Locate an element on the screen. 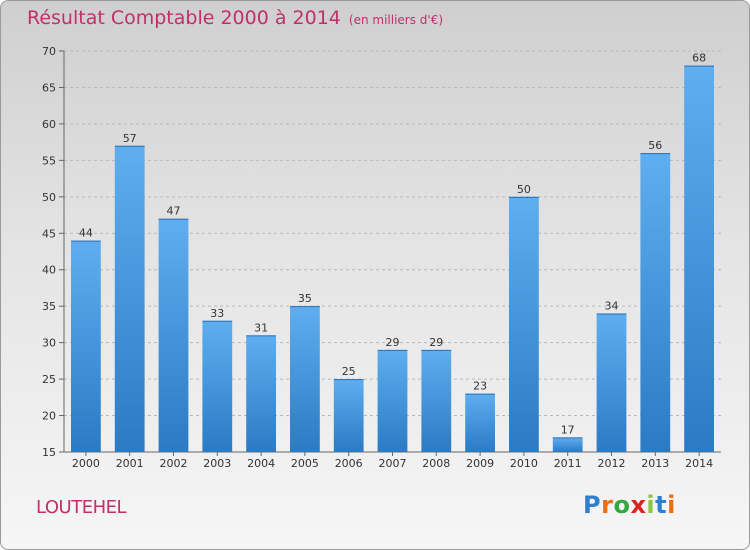 The image size is (750, 550). y-tick-label: 55 is located at coordinates (49, 160).